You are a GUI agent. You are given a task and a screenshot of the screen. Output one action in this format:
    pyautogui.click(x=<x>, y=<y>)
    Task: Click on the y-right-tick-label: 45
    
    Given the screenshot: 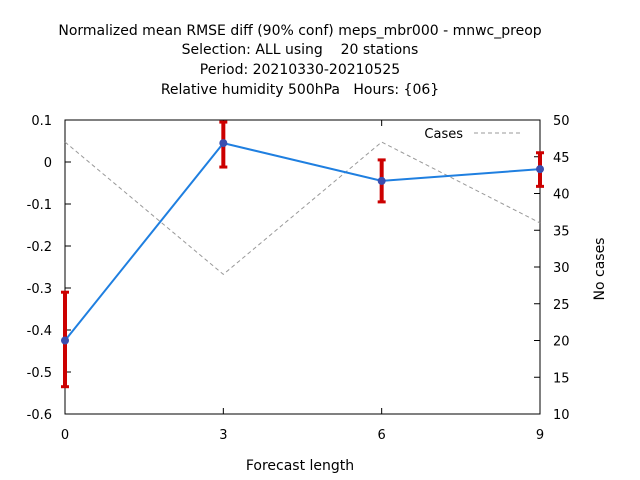 What is the action you would take?
    pyautogui.click(x=561, y=158)
    